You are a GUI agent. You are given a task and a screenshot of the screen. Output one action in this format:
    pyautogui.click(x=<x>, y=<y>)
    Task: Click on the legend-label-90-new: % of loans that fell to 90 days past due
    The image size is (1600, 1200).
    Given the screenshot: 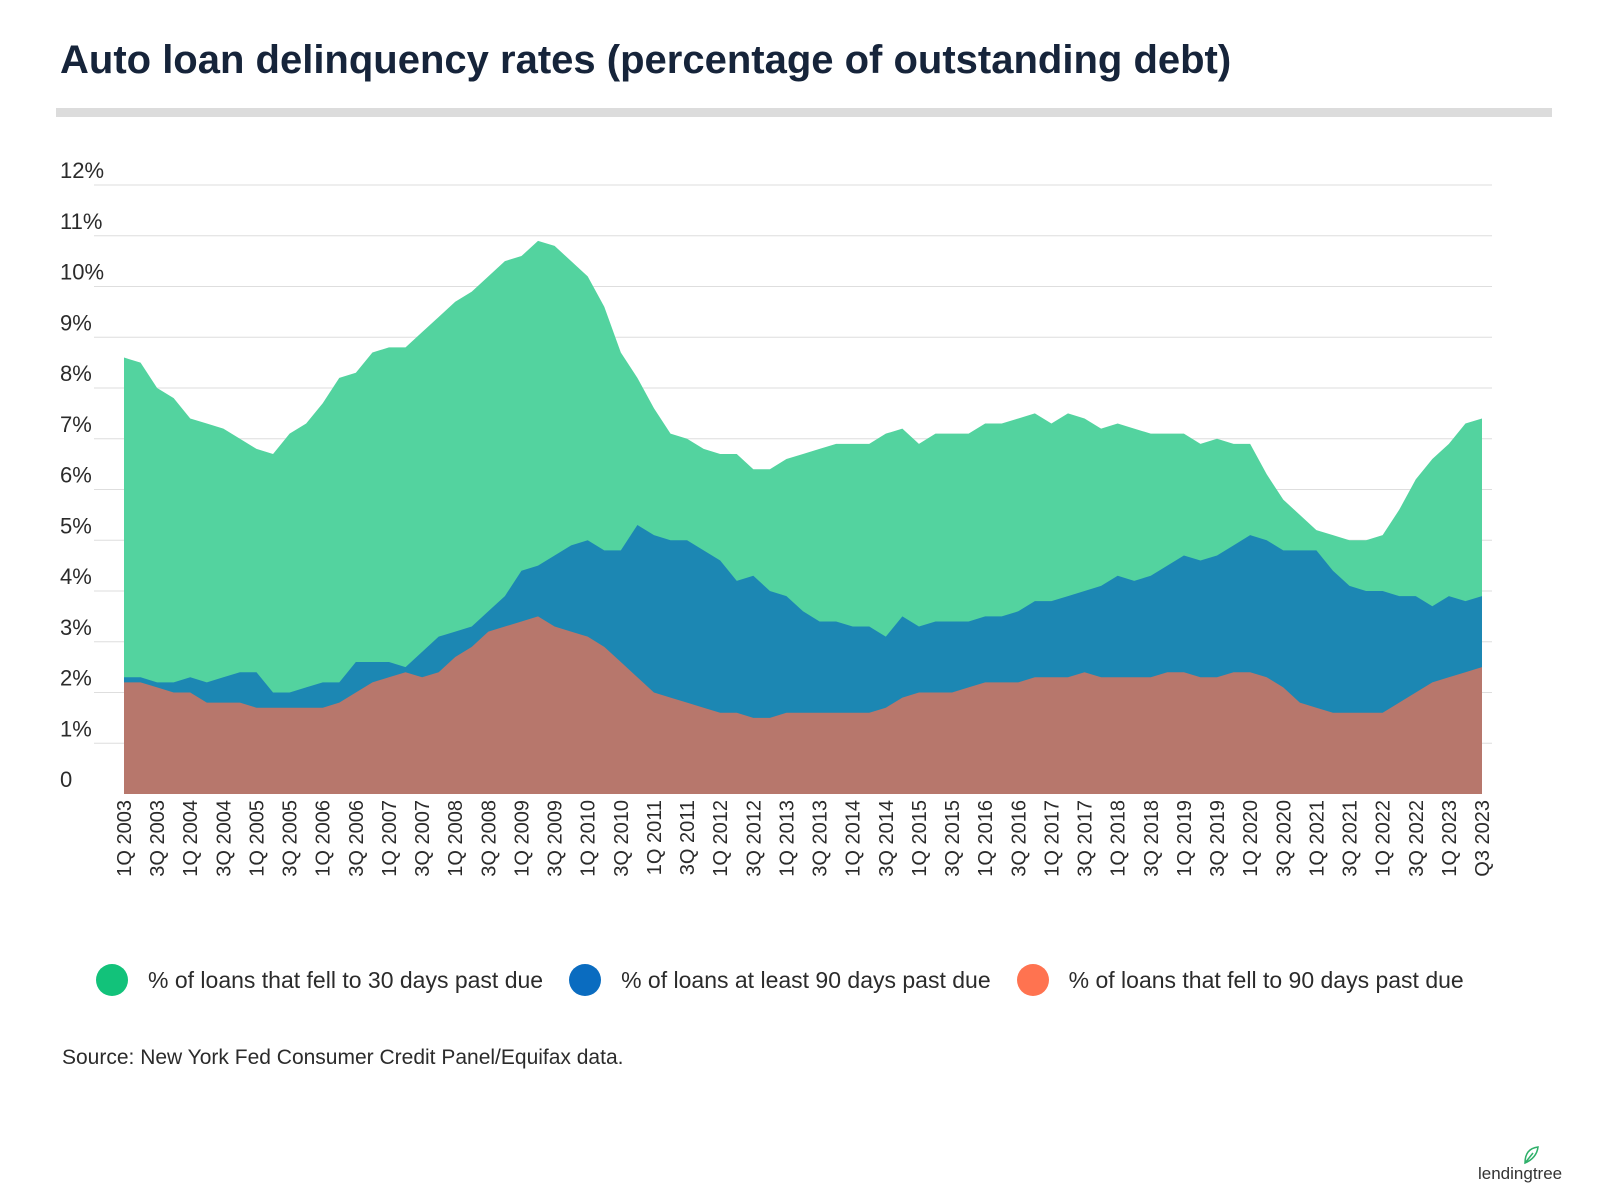 What is the action you would take?
    pyautogui.click(x=1266, y=979)
    